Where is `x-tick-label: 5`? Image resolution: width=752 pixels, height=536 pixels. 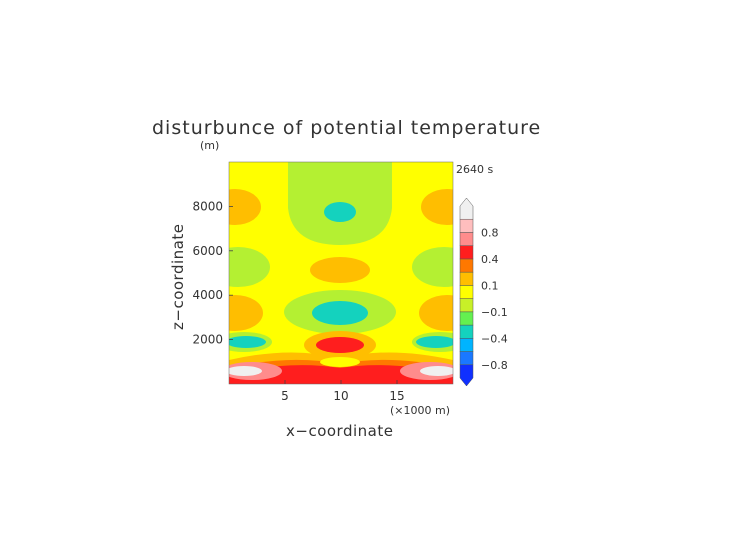 x-tick-label: 5 is located at coordinates (285, 396).